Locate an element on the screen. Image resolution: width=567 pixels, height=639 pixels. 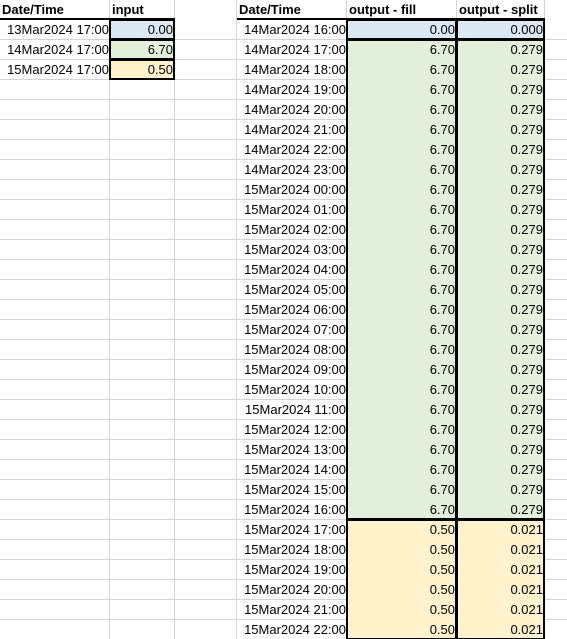
output-datetime-cell: 15Mar2024 16:00 is located at coordinates (295, 509).